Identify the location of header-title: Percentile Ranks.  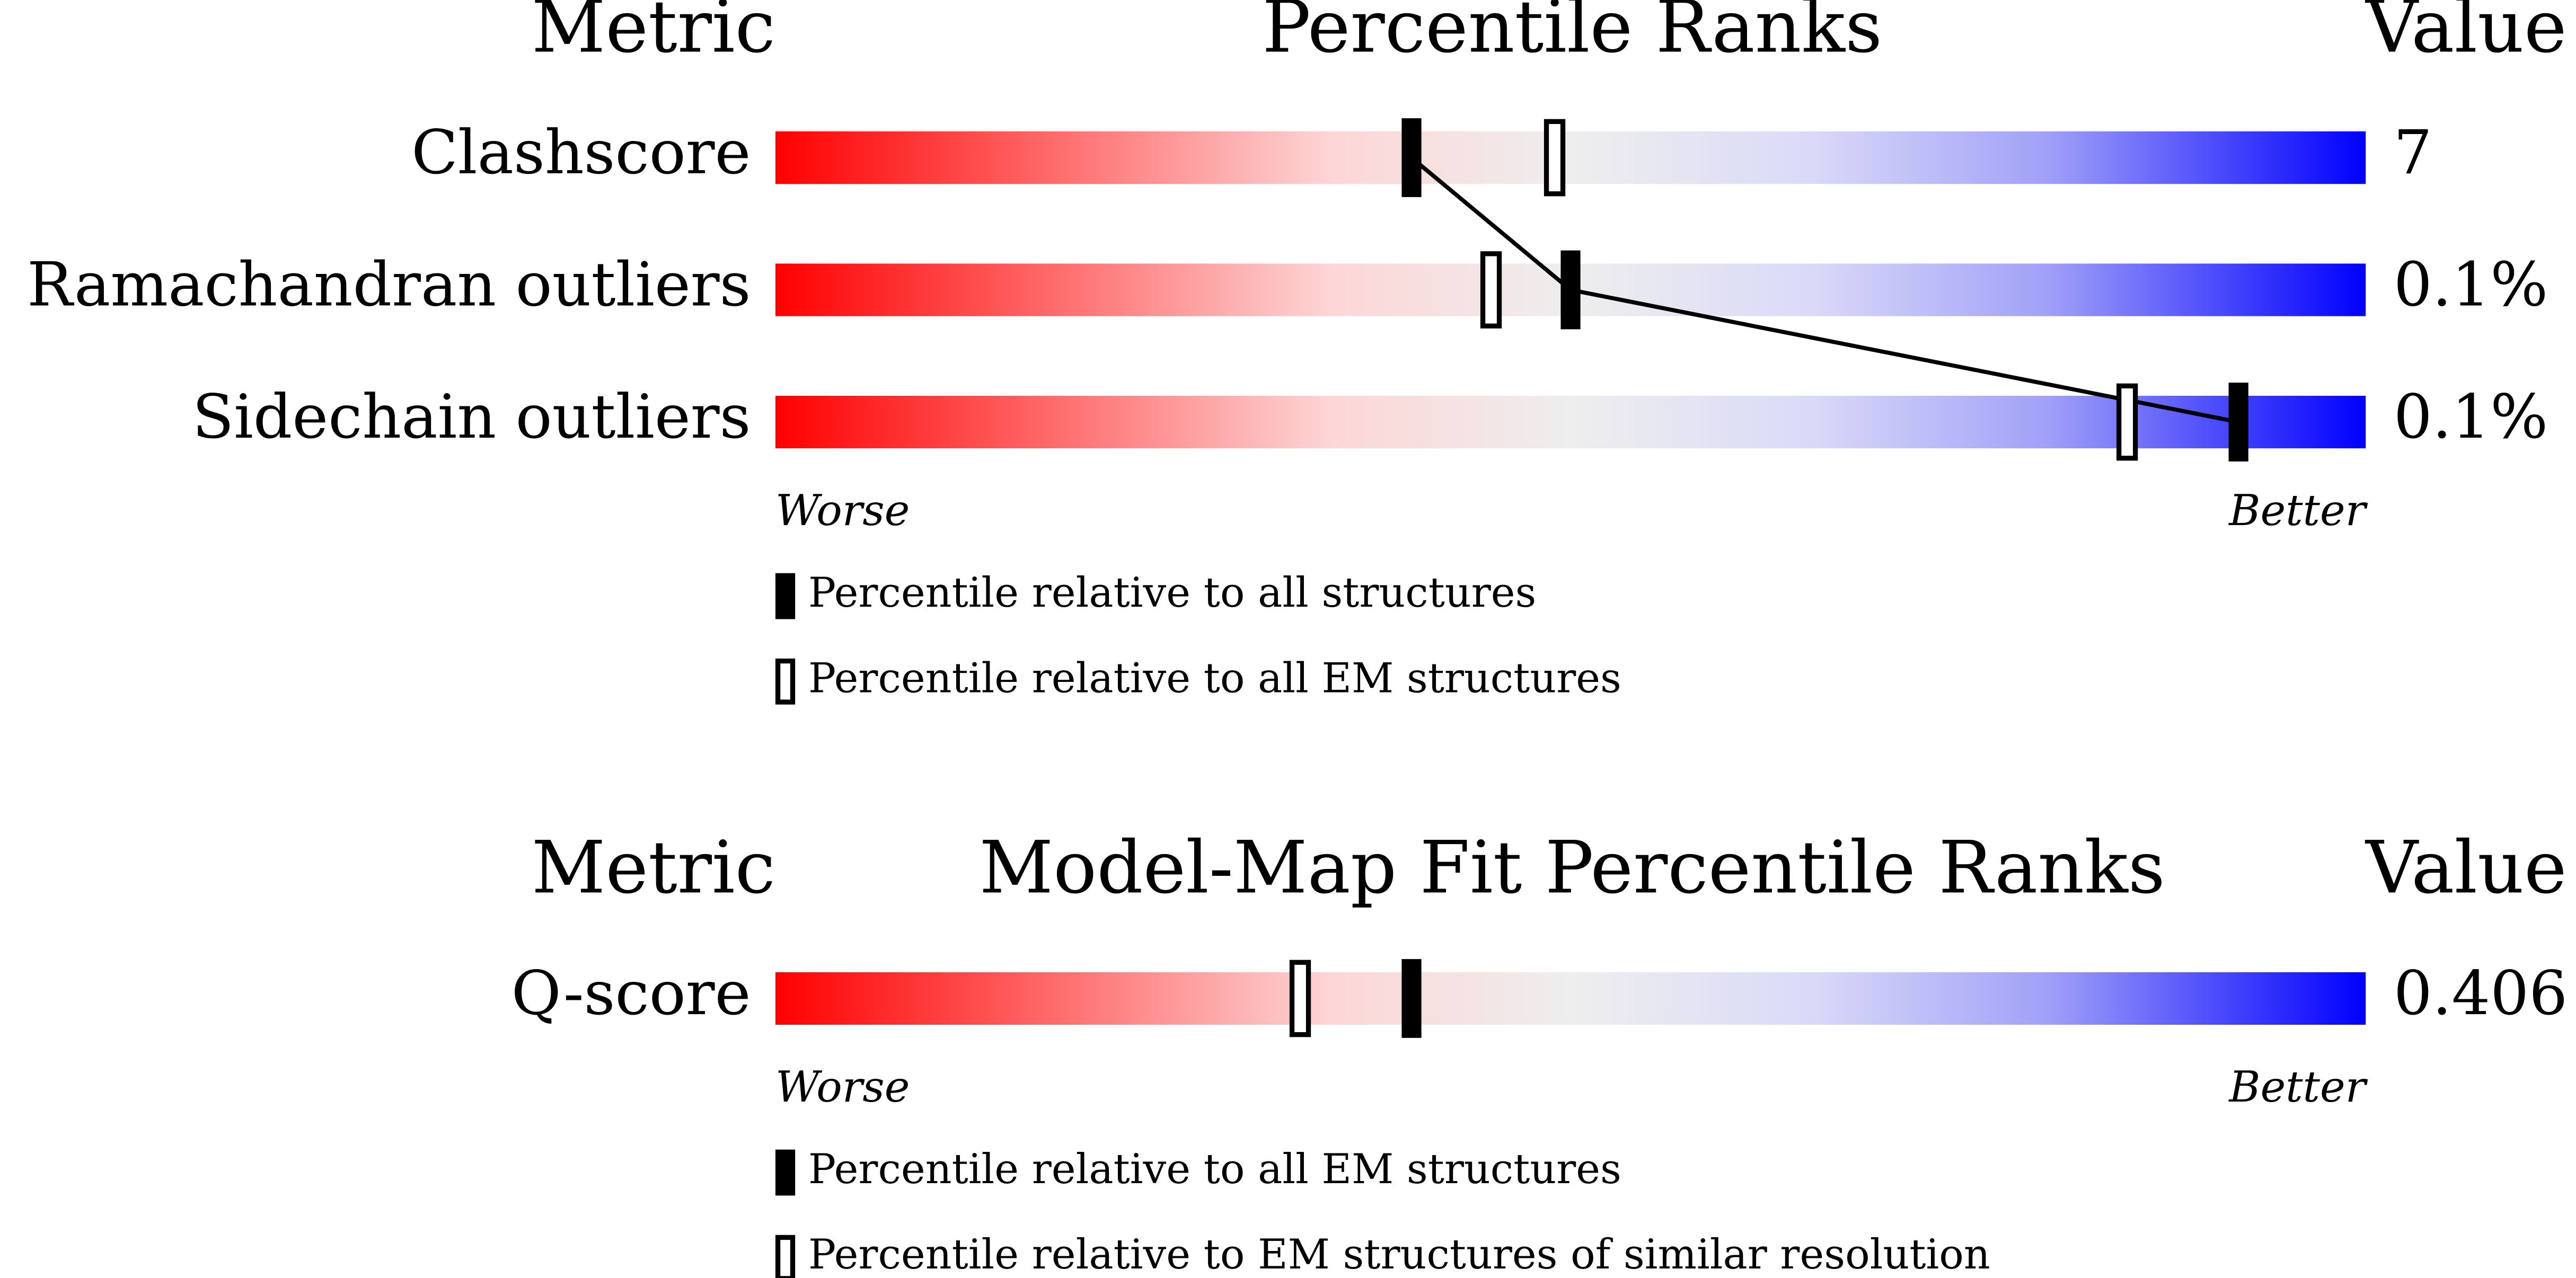
(1572, 34).